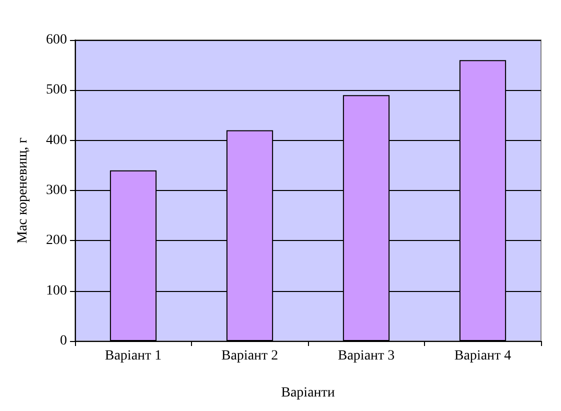  I want to click on y-tick-label: 300, so click(56, 190).